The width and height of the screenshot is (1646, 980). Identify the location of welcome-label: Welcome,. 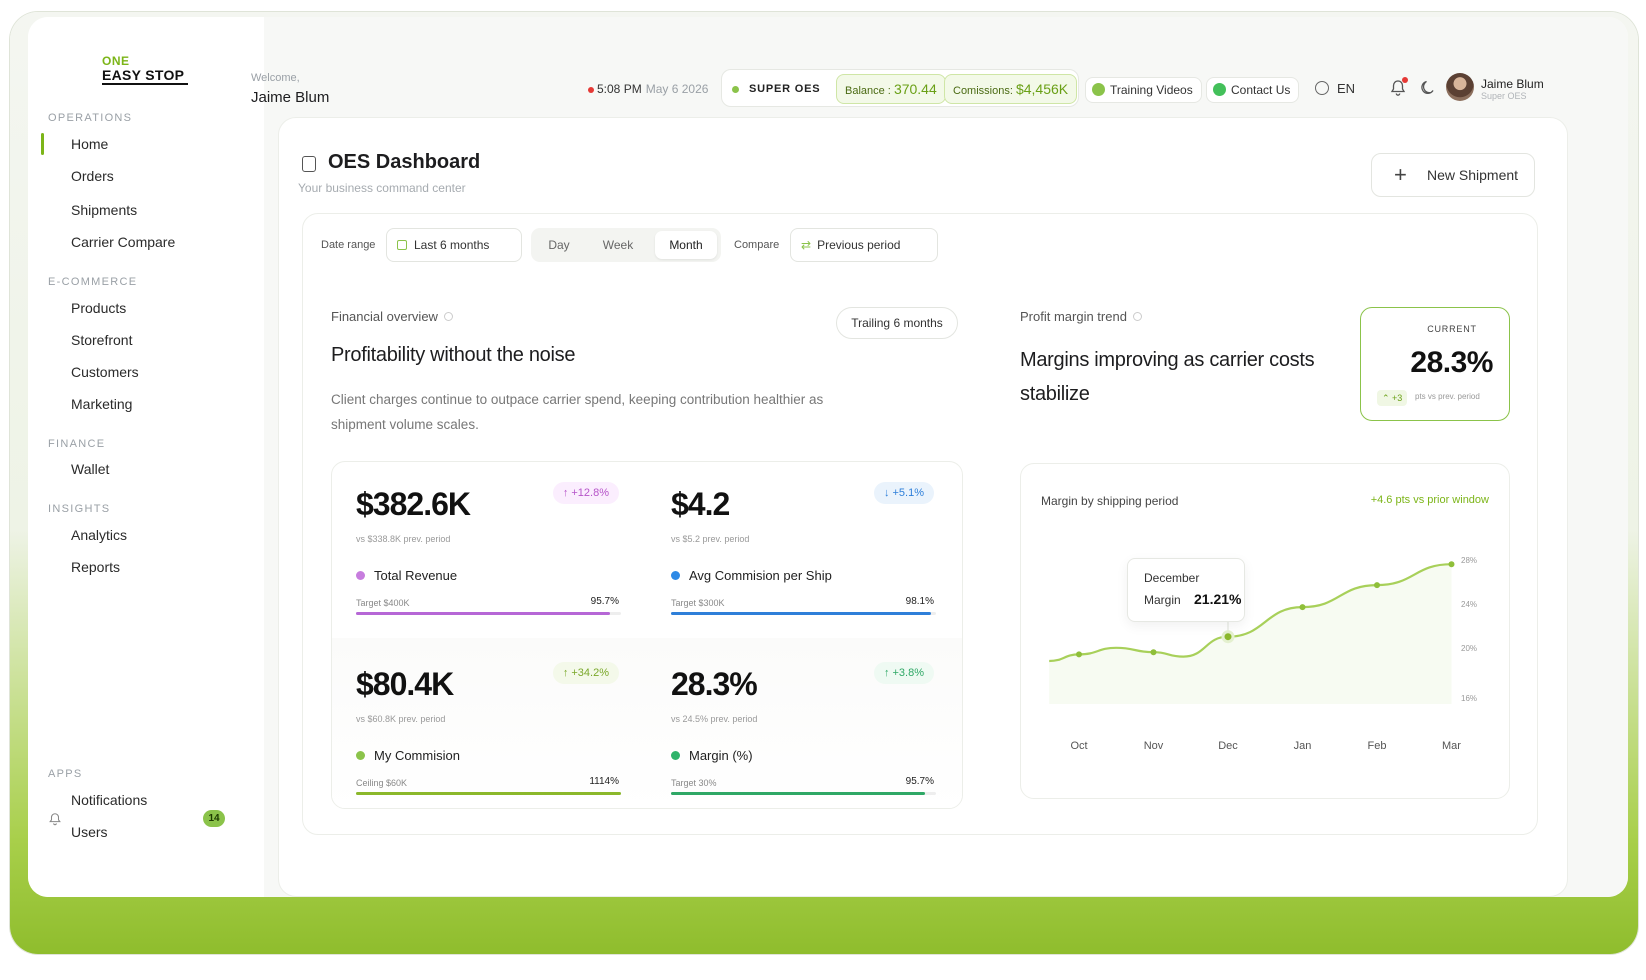
(275, 78).